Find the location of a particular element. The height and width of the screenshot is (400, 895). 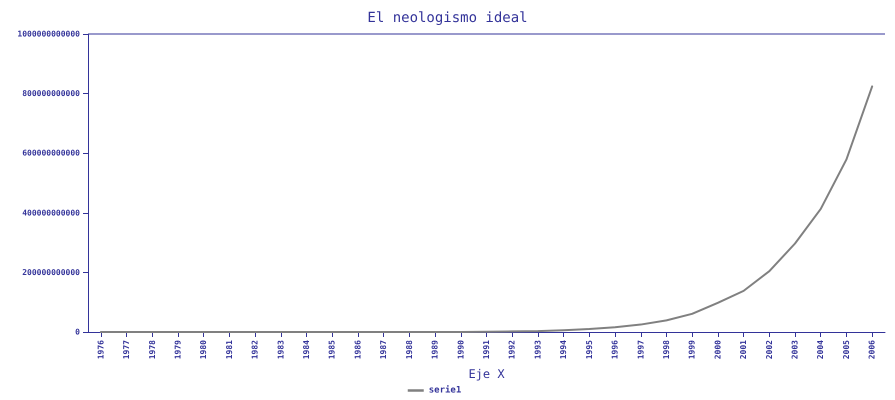

x-tick-label: 1988 is located at coordinates (409, 350).